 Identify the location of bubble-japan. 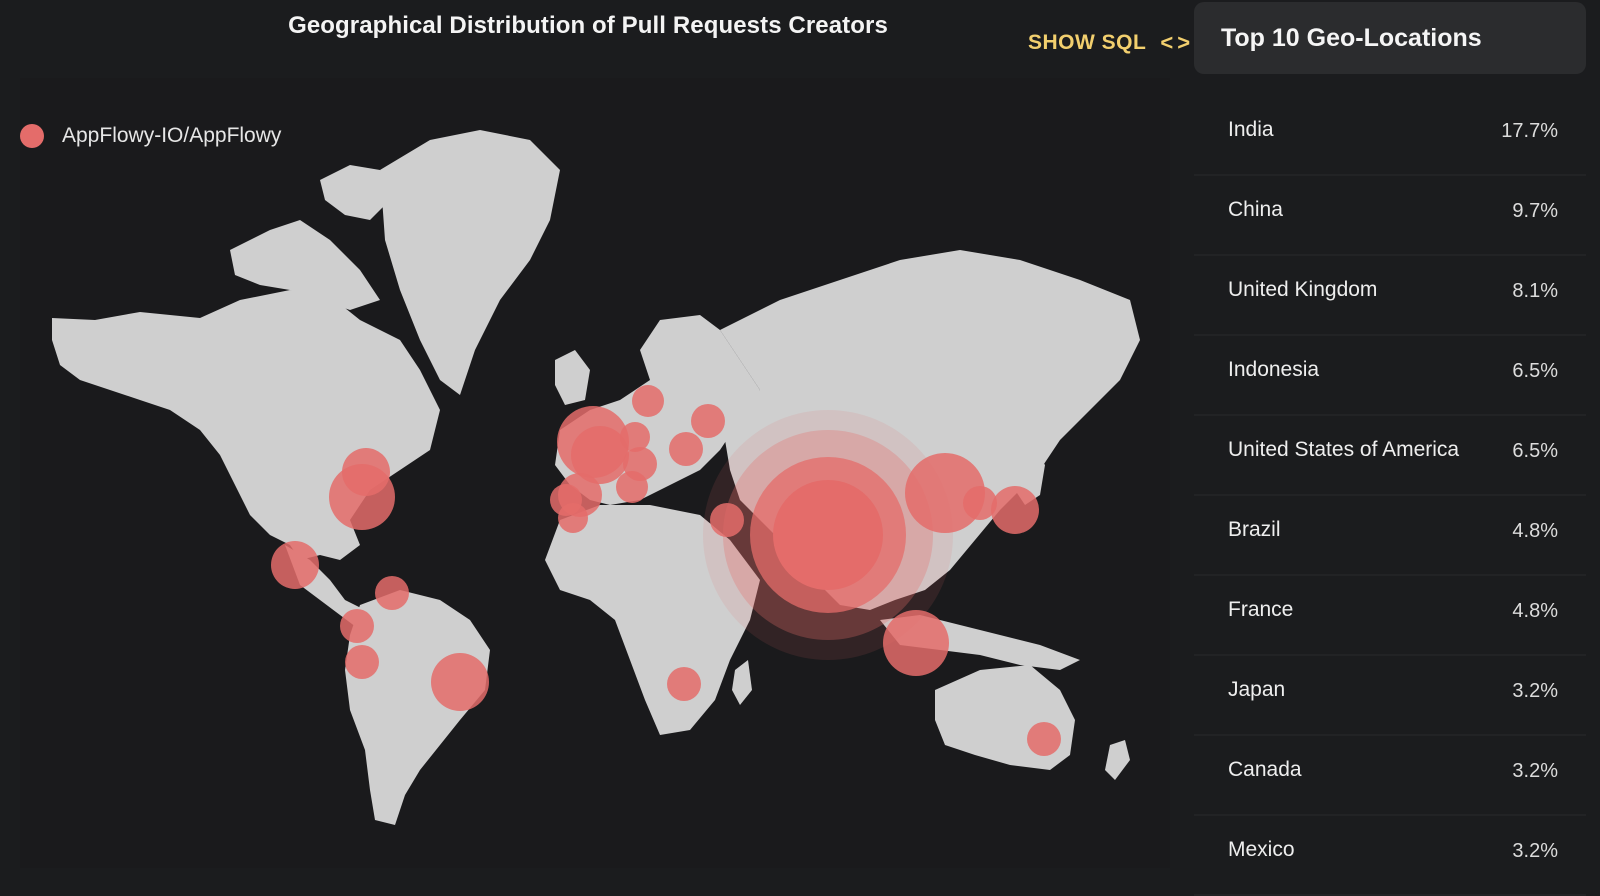
(1015, 510).